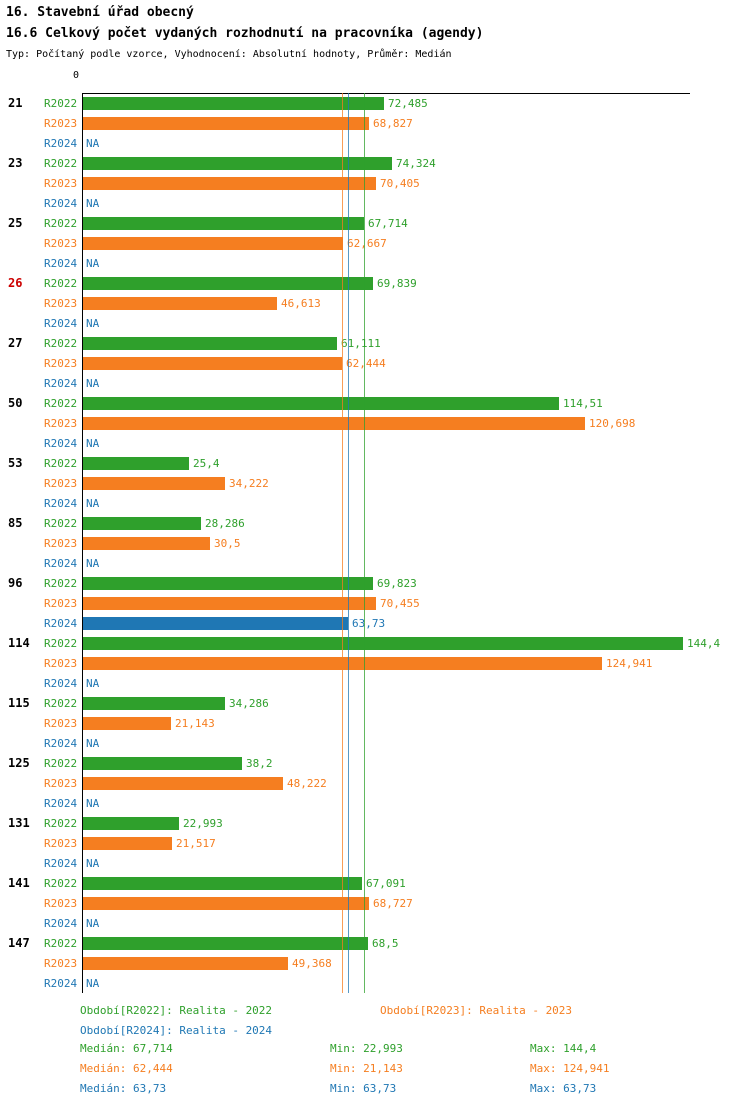  I want to click on value-label: 63,73, so click(369, 623).